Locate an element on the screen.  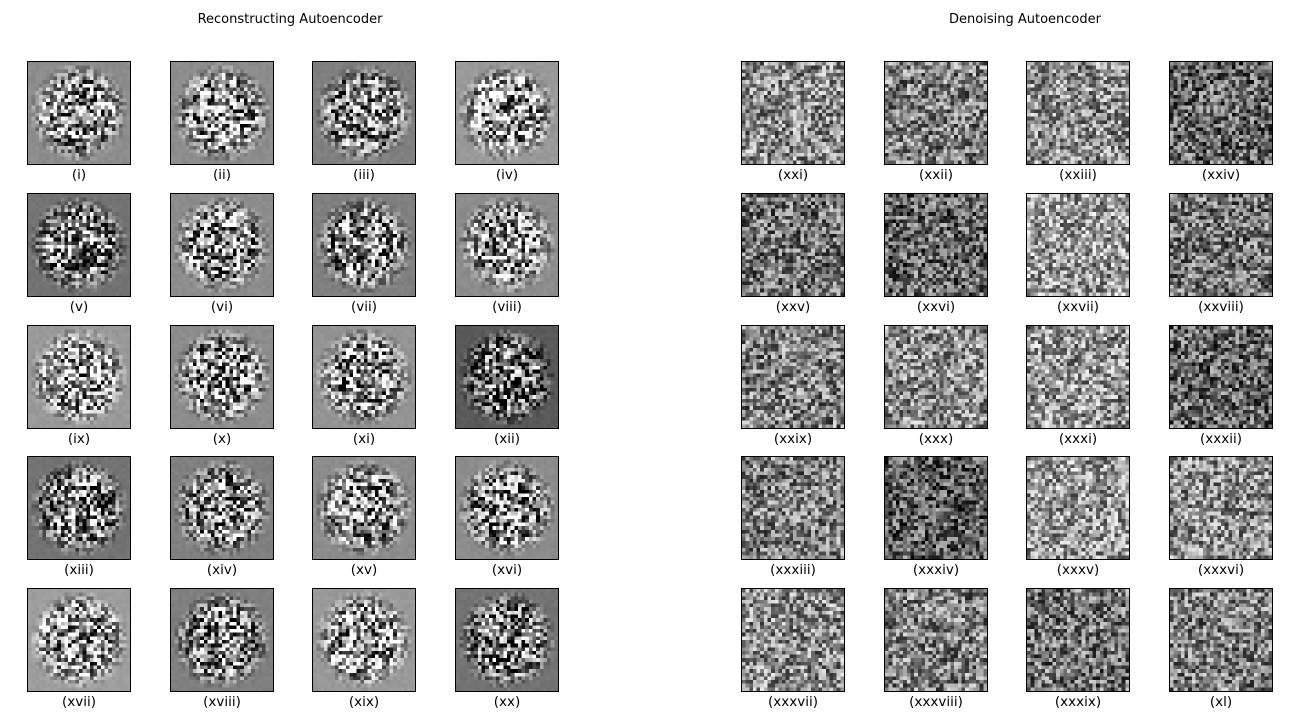
filter-caption: (vii) is located at coordinates (364, 307).